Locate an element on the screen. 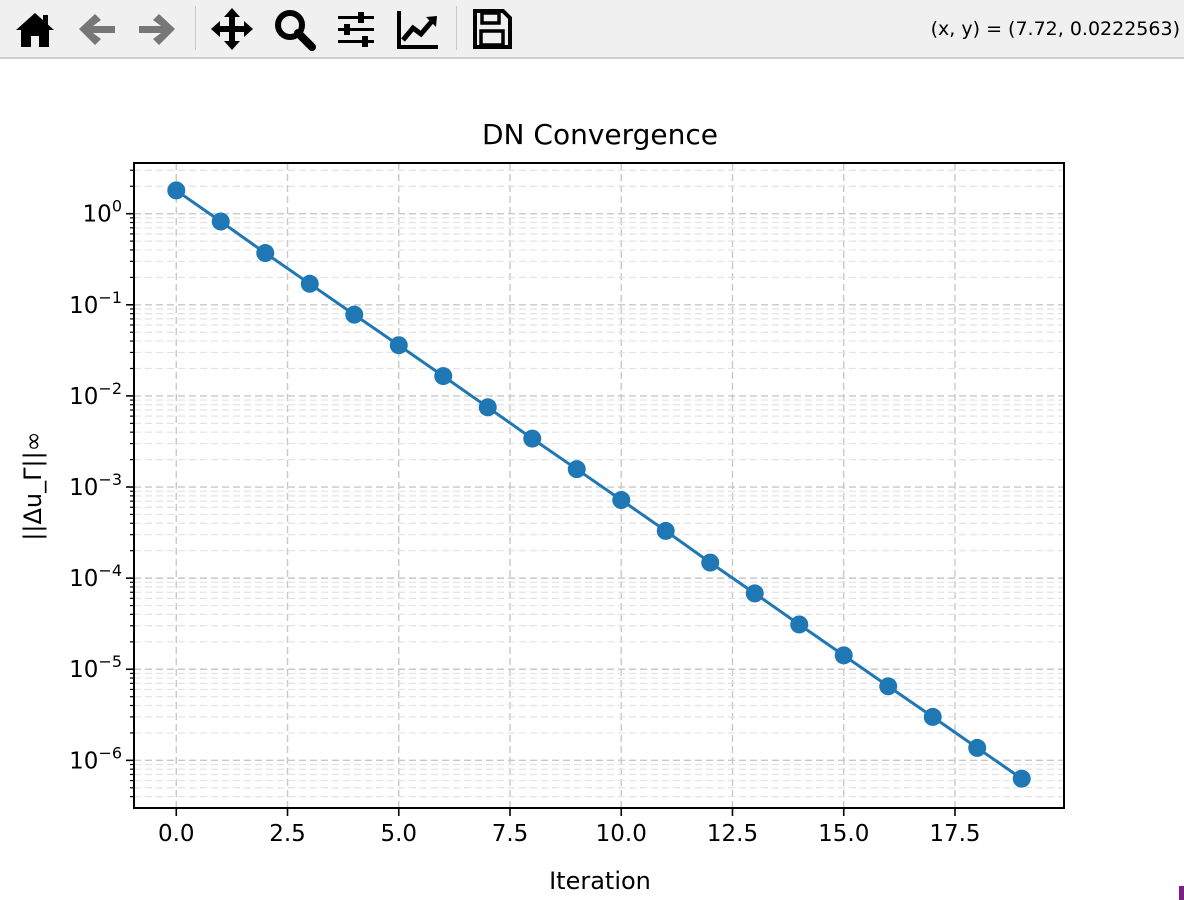 The height and width of the screenshot is (900, 1184). floppy-disk-icon is located at coordinates (492, 29).